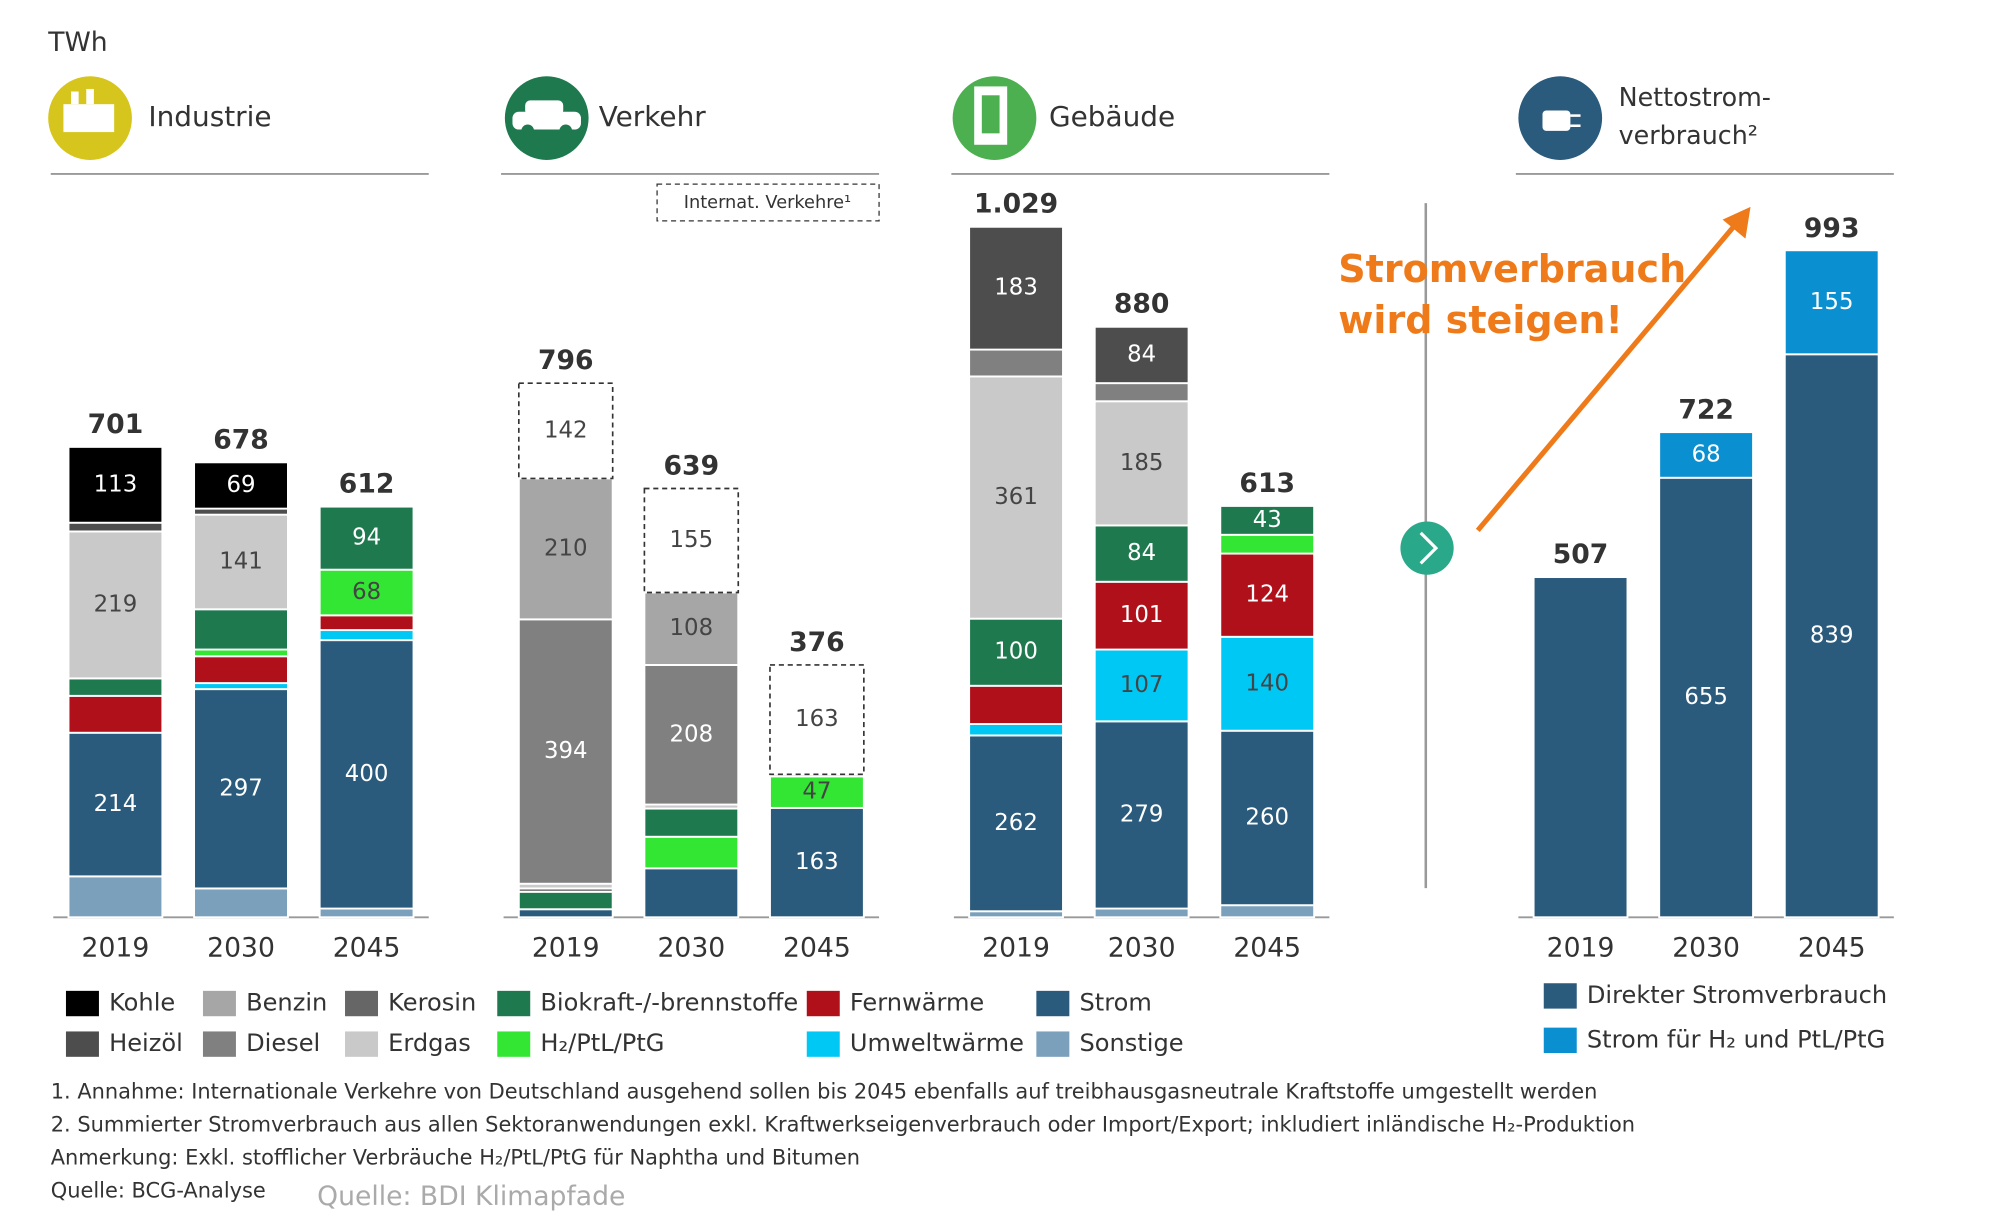  I want to click on value-label: 279, so click(1142, 814).